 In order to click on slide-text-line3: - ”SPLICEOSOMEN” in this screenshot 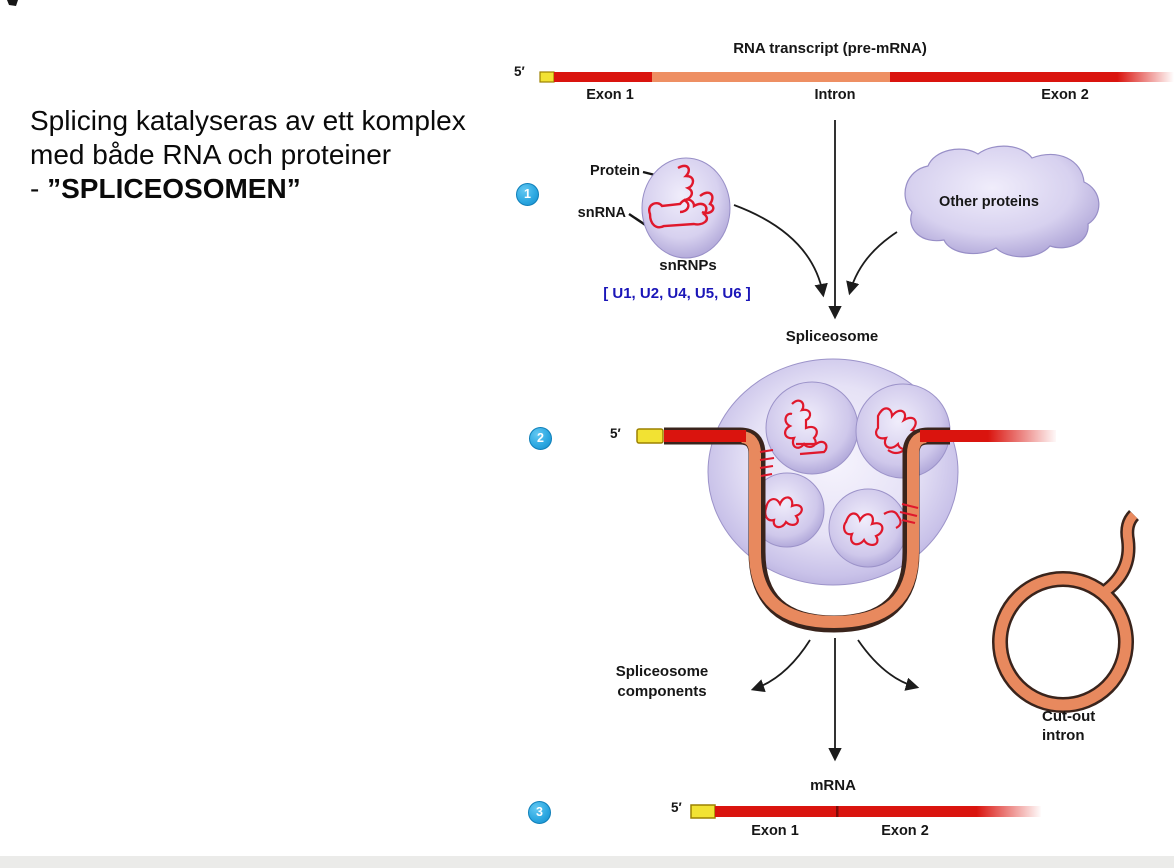, I will do `click(248, 189)`.